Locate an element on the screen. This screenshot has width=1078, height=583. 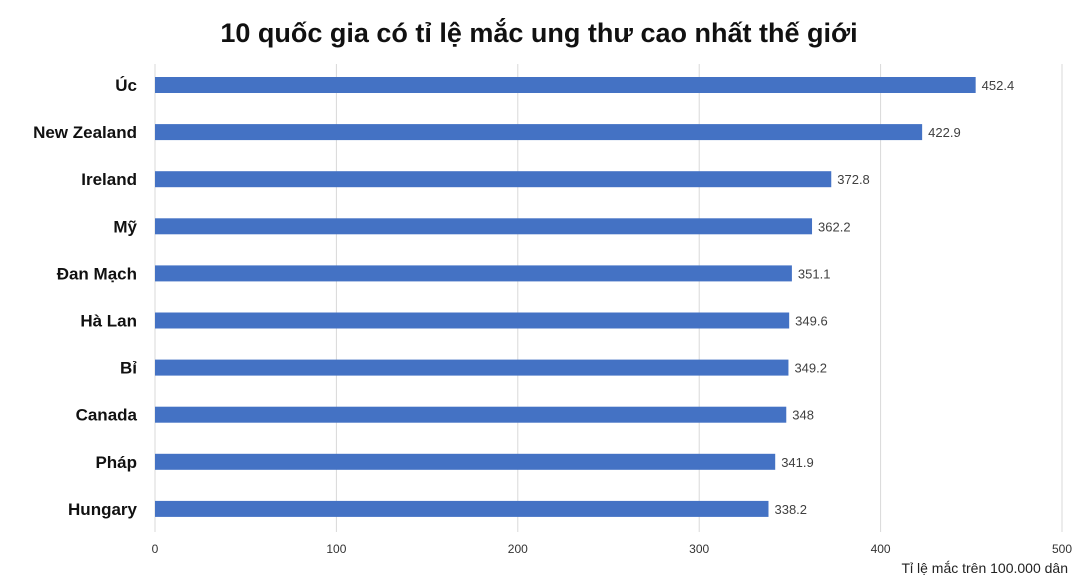
x-tick-label: 400 is located at coordinates (881, 549).